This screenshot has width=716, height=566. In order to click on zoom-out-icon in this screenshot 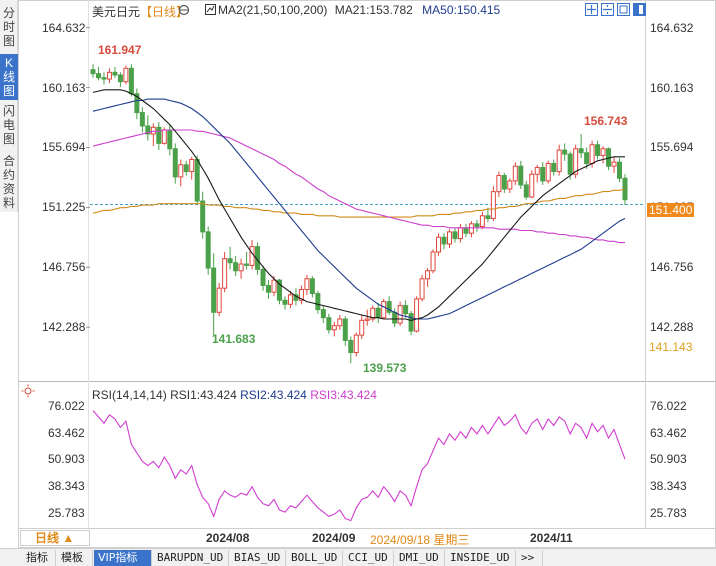, I will do `click(607, 9)`.